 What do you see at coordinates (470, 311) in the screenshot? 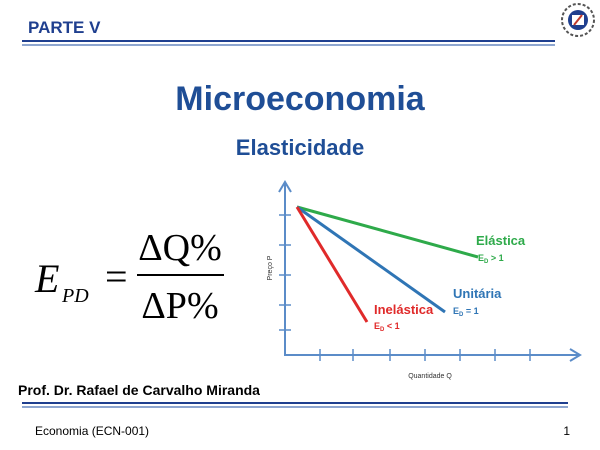
I see `text-part: = 1` at bounding box center [470, 311].